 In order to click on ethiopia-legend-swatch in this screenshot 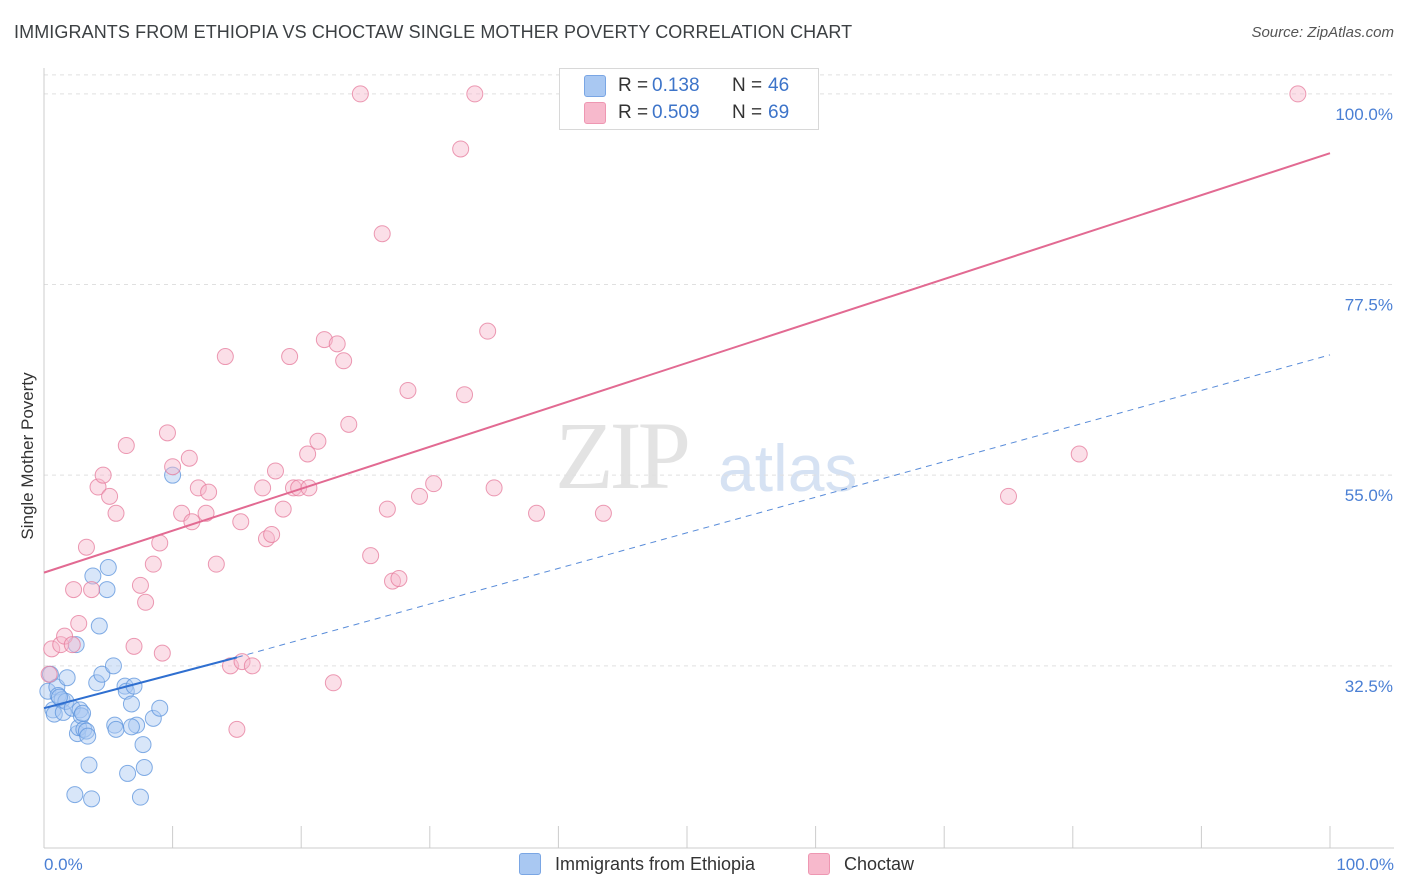, I will do `click(530, 864)`.